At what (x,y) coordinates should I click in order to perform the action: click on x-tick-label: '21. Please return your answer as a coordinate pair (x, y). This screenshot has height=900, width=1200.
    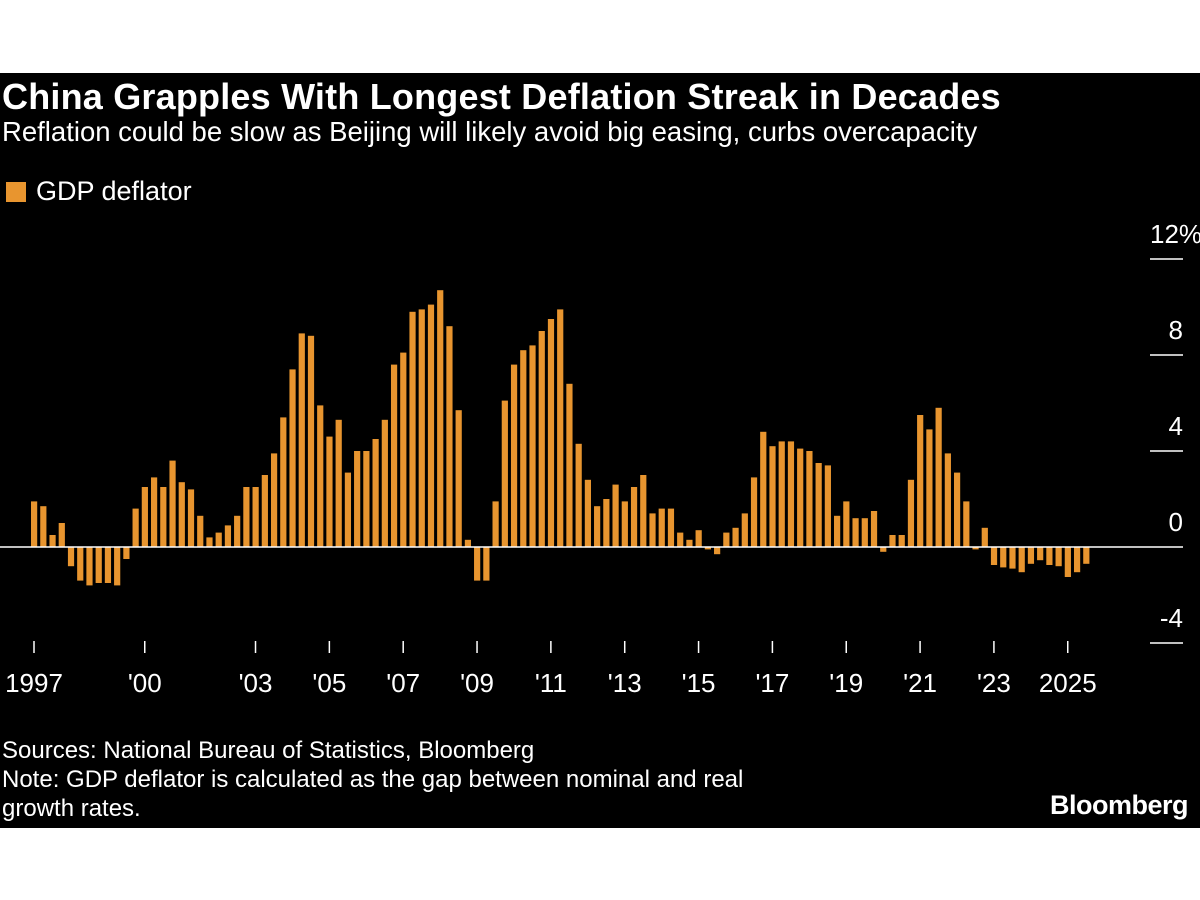
    Looking at the image, I should click on (920, 683).